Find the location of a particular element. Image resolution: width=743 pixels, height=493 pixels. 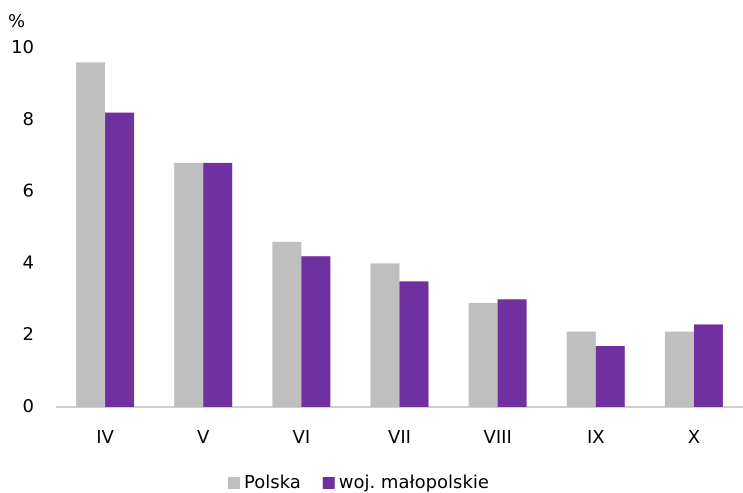

x-tick-label: VII is located at coordinates (399, 437).